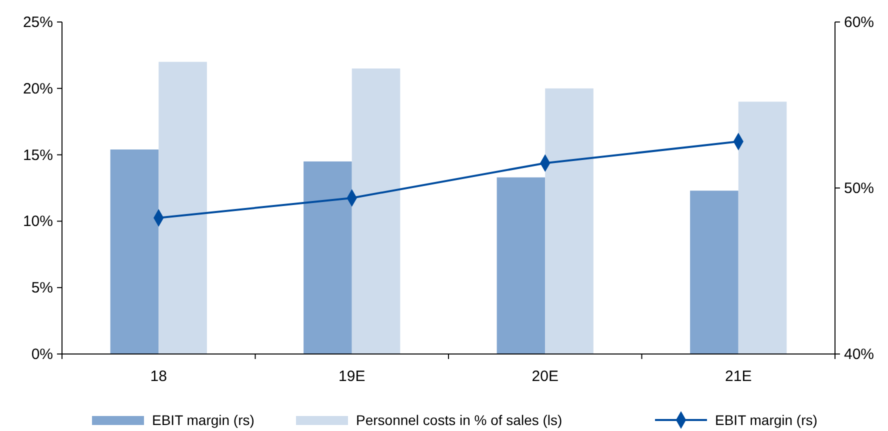 The height and width of the screenshot is (431, 888). Describe the element at coordinates (37, 155) in the screenshot. I see `y-tick-label: 15%` at that location.